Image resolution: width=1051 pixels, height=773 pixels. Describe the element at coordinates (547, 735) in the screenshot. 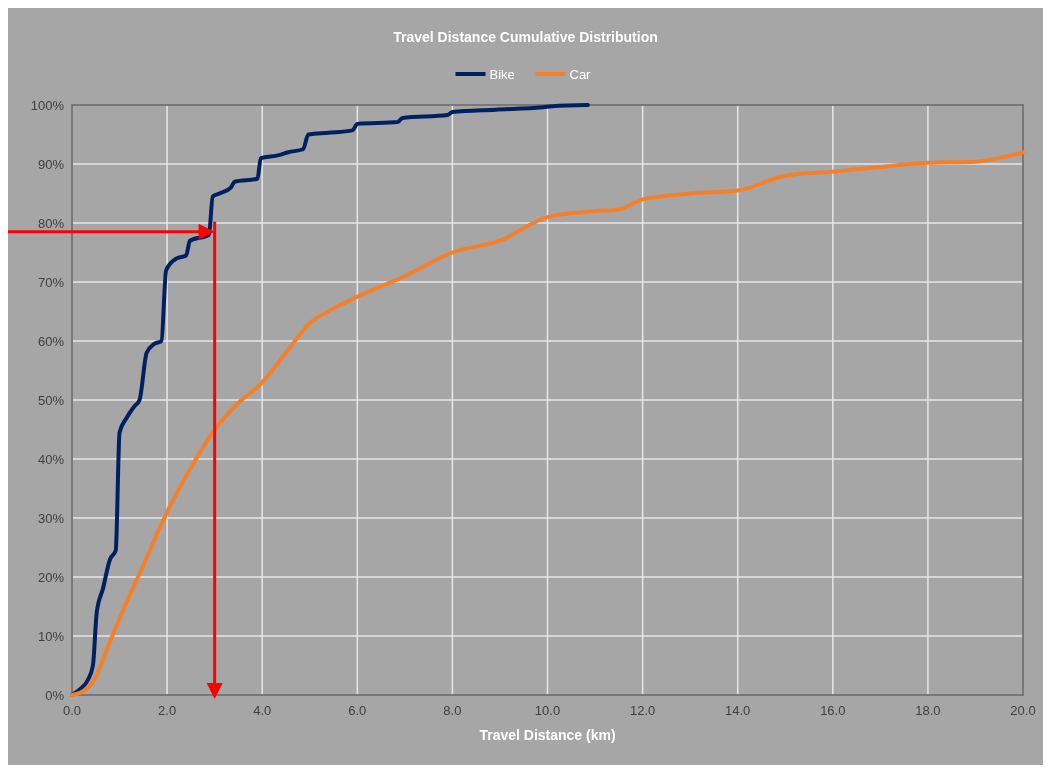

I see `x-axis-title: Travel Distance (km)` at that location.